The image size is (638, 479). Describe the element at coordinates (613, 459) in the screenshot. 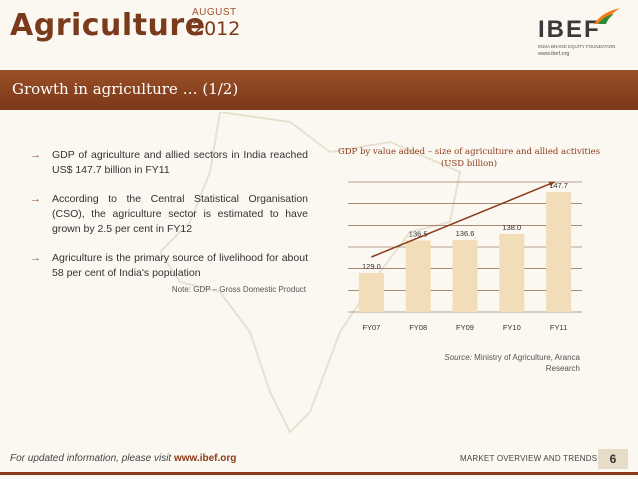

I see `page-number: 6` at that location.